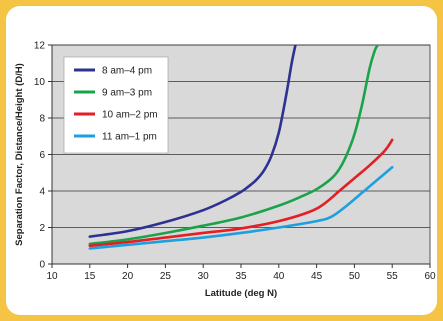 The height and width of the screenshot is (321, 443). I want to click on y-tick-label: 6, so click(42, 155).